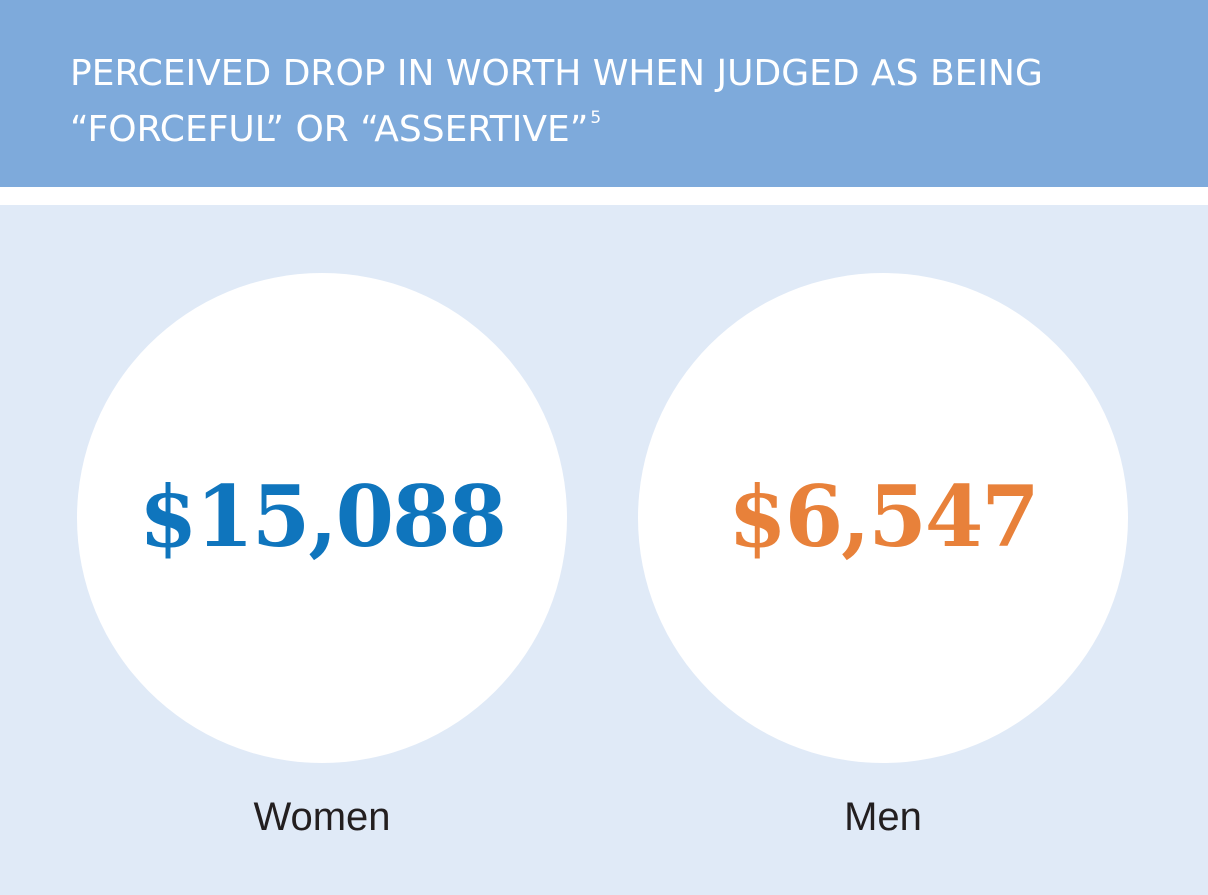  I want to click on men-category-label: Men, so click(883, 817).